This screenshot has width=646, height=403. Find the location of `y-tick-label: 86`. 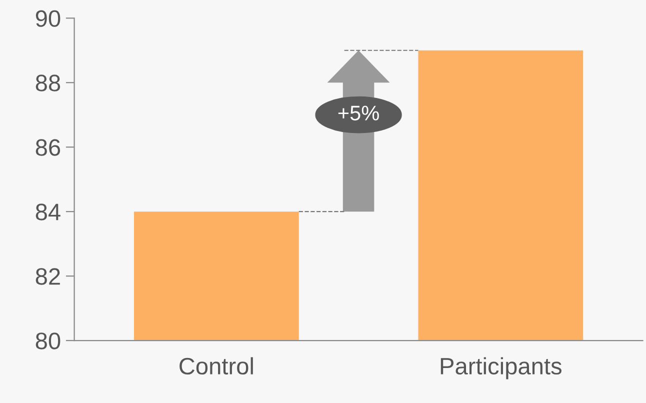

y-tick-label: 86 is located at coordinates (48, 147).